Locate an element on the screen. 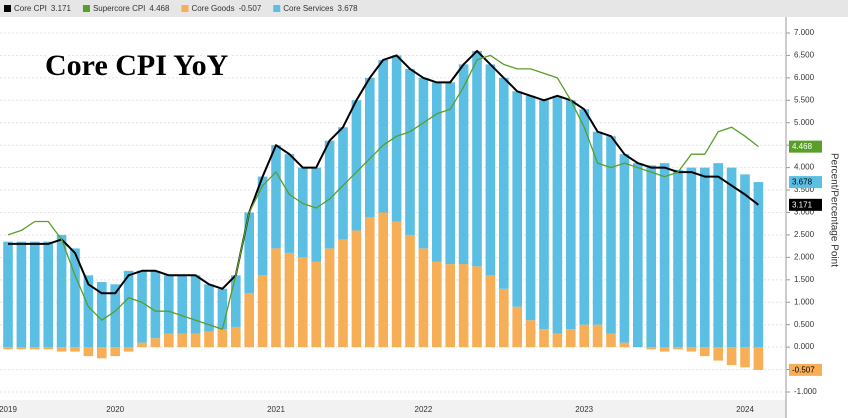  y-tick-label: -1.000 is located at coordinates (805, 391).